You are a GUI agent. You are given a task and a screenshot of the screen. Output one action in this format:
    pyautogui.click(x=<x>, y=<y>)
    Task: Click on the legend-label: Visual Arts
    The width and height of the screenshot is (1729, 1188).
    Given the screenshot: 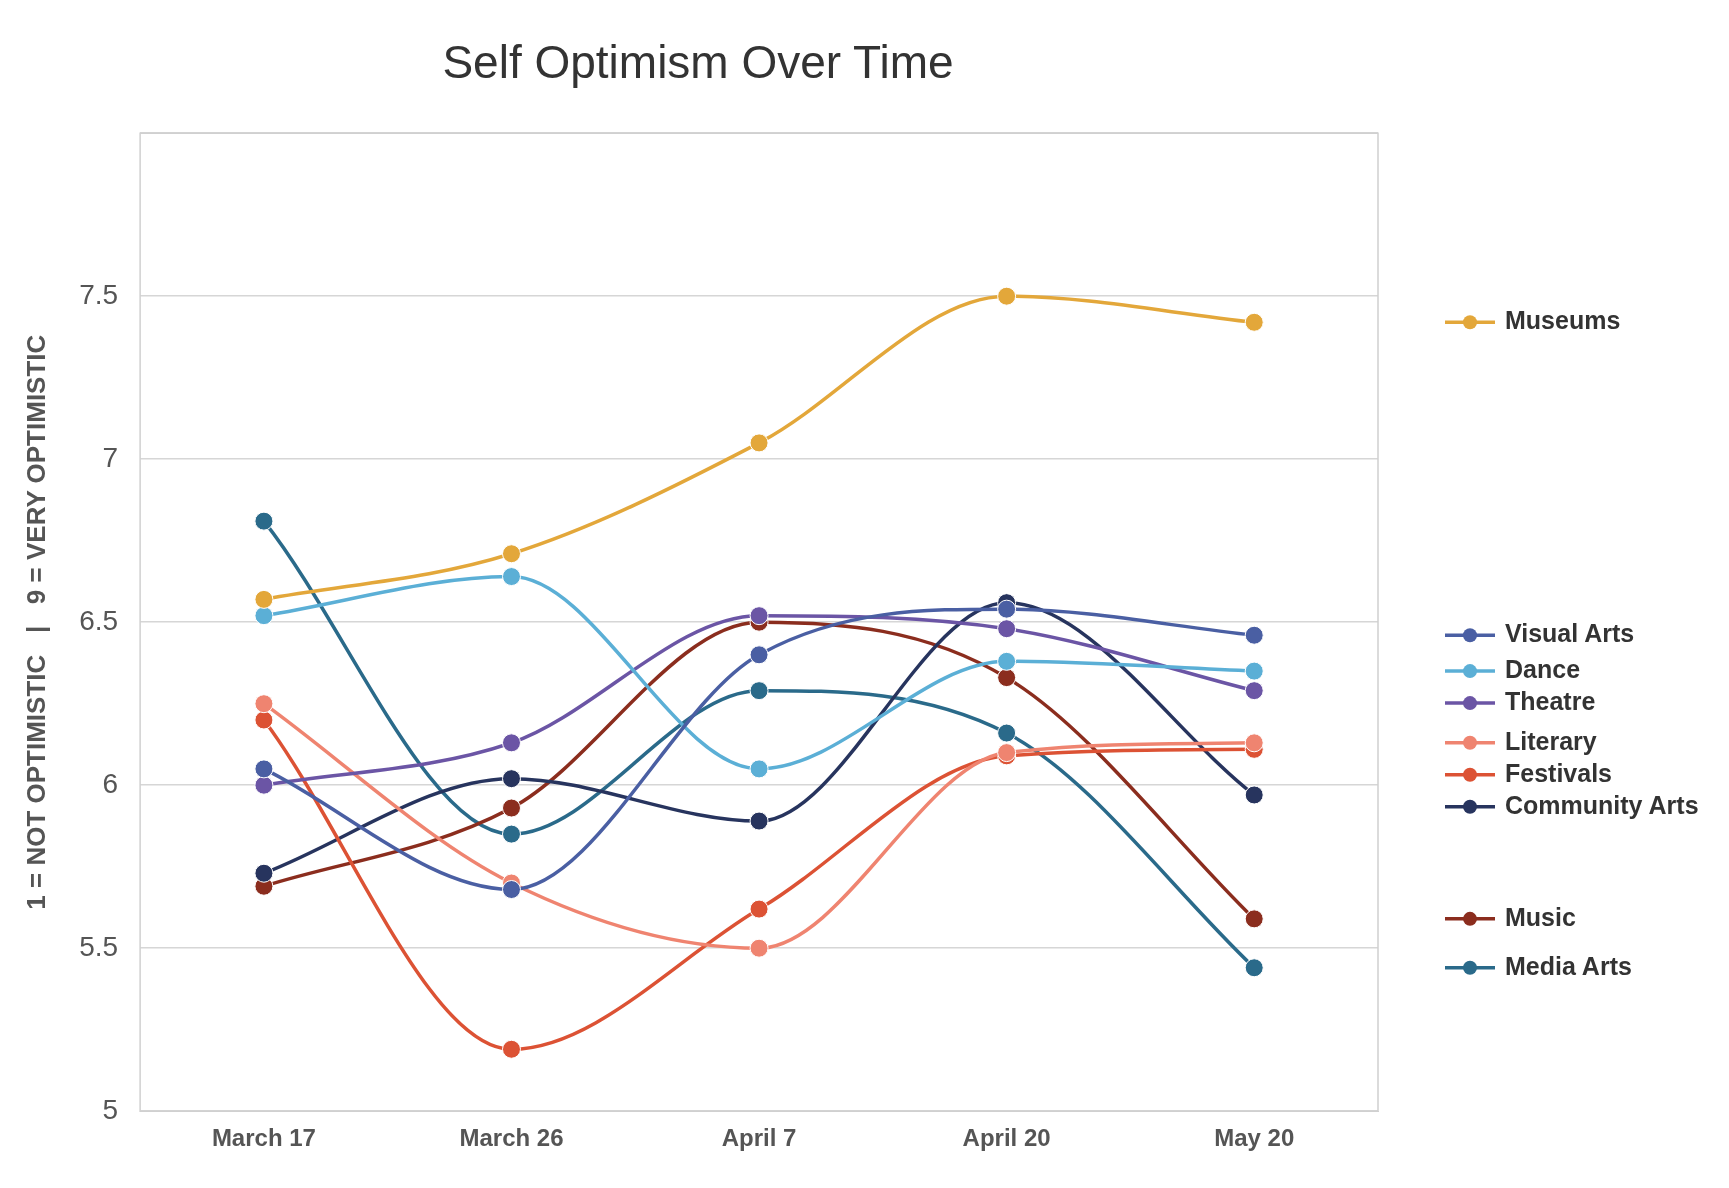 What is the action you would take?
    pyautogui.click(x=1570, y=633)
    